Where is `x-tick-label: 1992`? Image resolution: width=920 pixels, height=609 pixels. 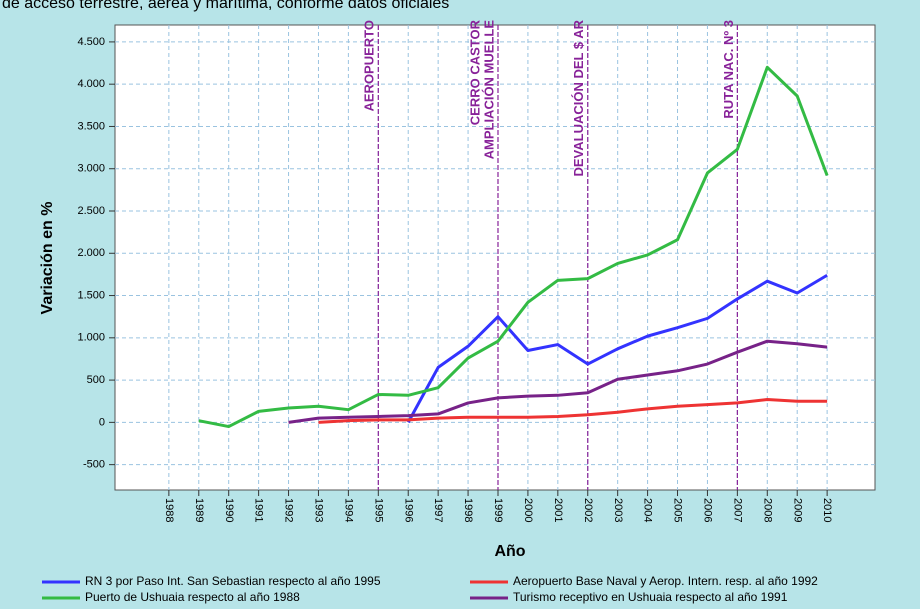
x-tick-label: 1992 is located at coordinates (289, 510).